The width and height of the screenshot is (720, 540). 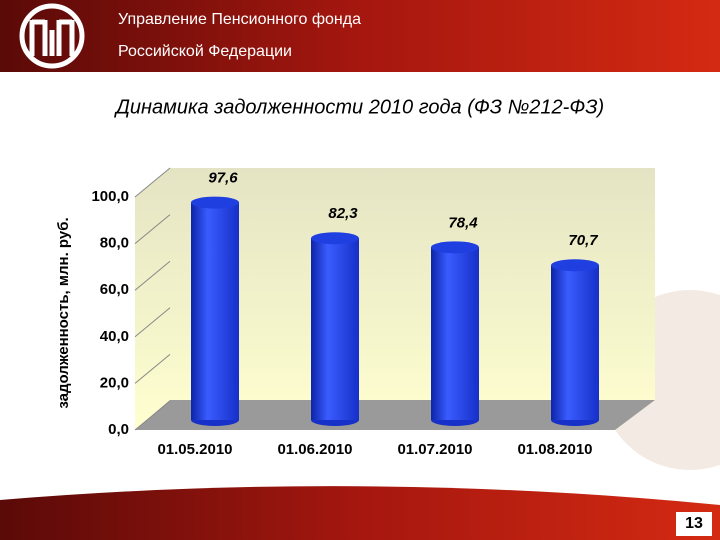 I want to click on y-tick-label: 60,0, so click(x=114, y=289).